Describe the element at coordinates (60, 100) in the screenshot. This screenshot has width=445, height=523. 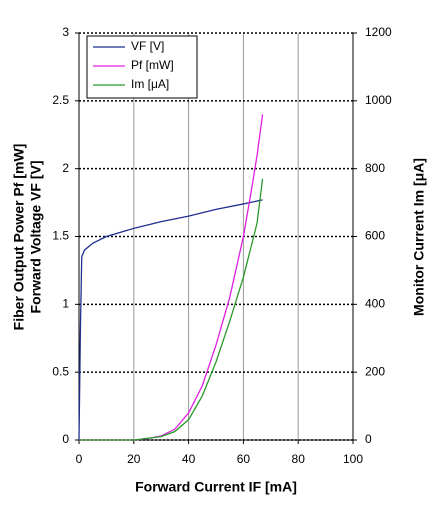
I see `y-tick-label: 2.5` at that location.